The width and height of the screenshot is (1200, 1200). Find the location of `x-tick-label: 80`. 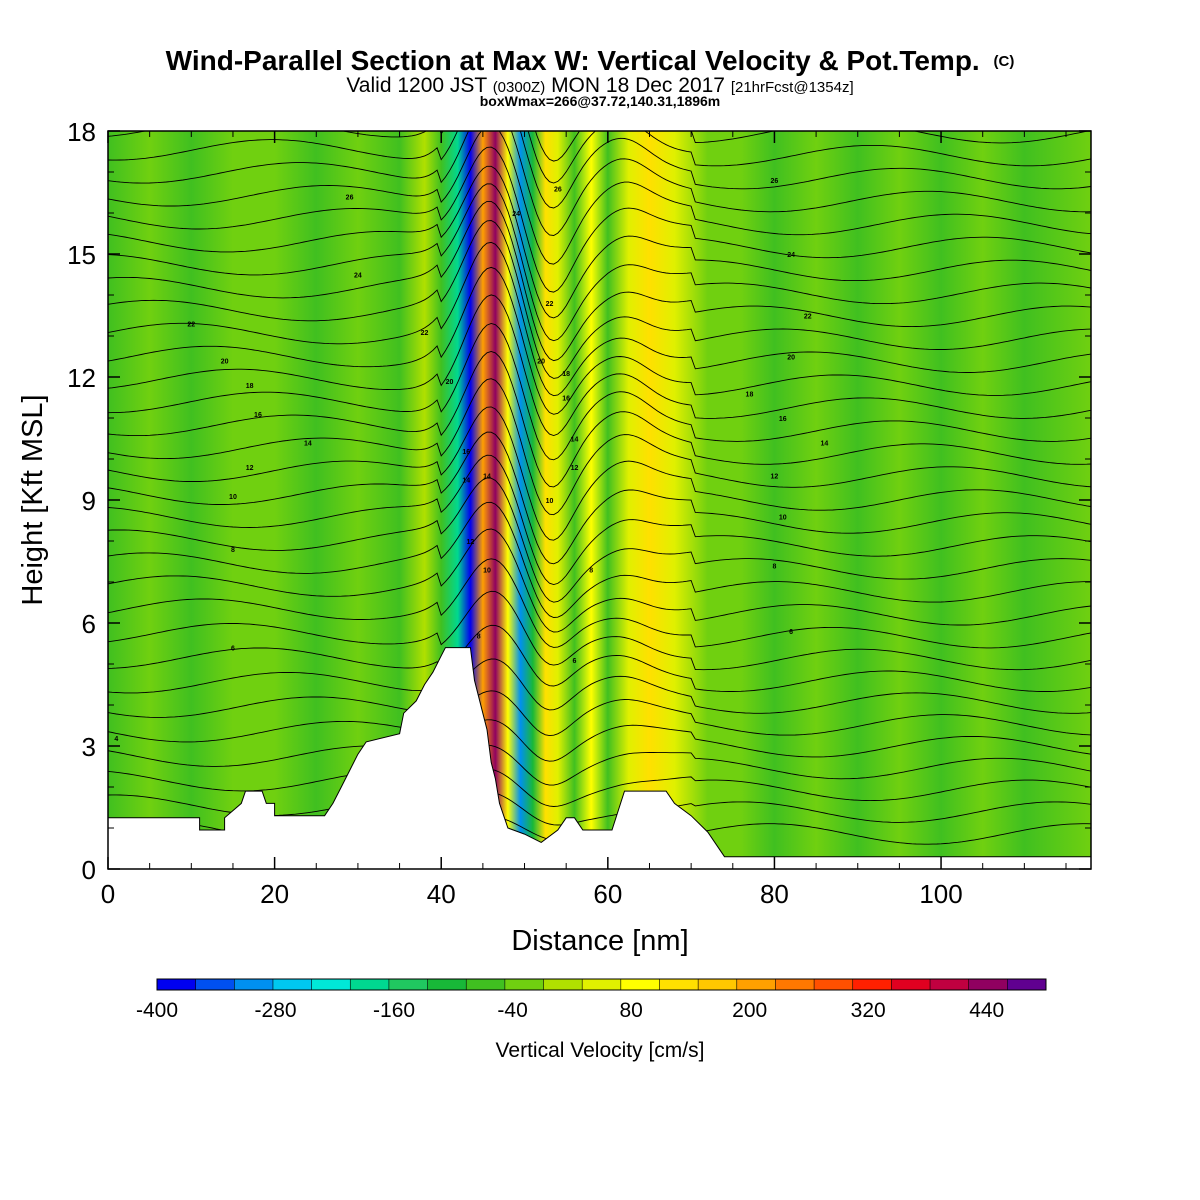

x-tick-label: 80 is located at coordinates (774, 894).